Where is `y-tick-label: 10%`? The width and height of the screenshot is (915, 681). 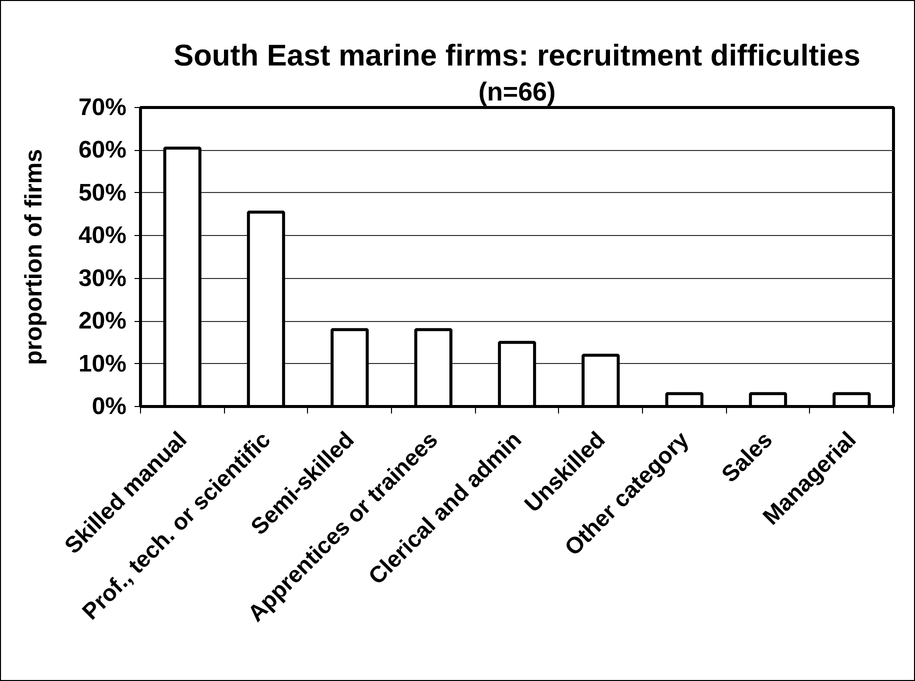
y-tick-label: 10% is located at coordinates (102, 364).